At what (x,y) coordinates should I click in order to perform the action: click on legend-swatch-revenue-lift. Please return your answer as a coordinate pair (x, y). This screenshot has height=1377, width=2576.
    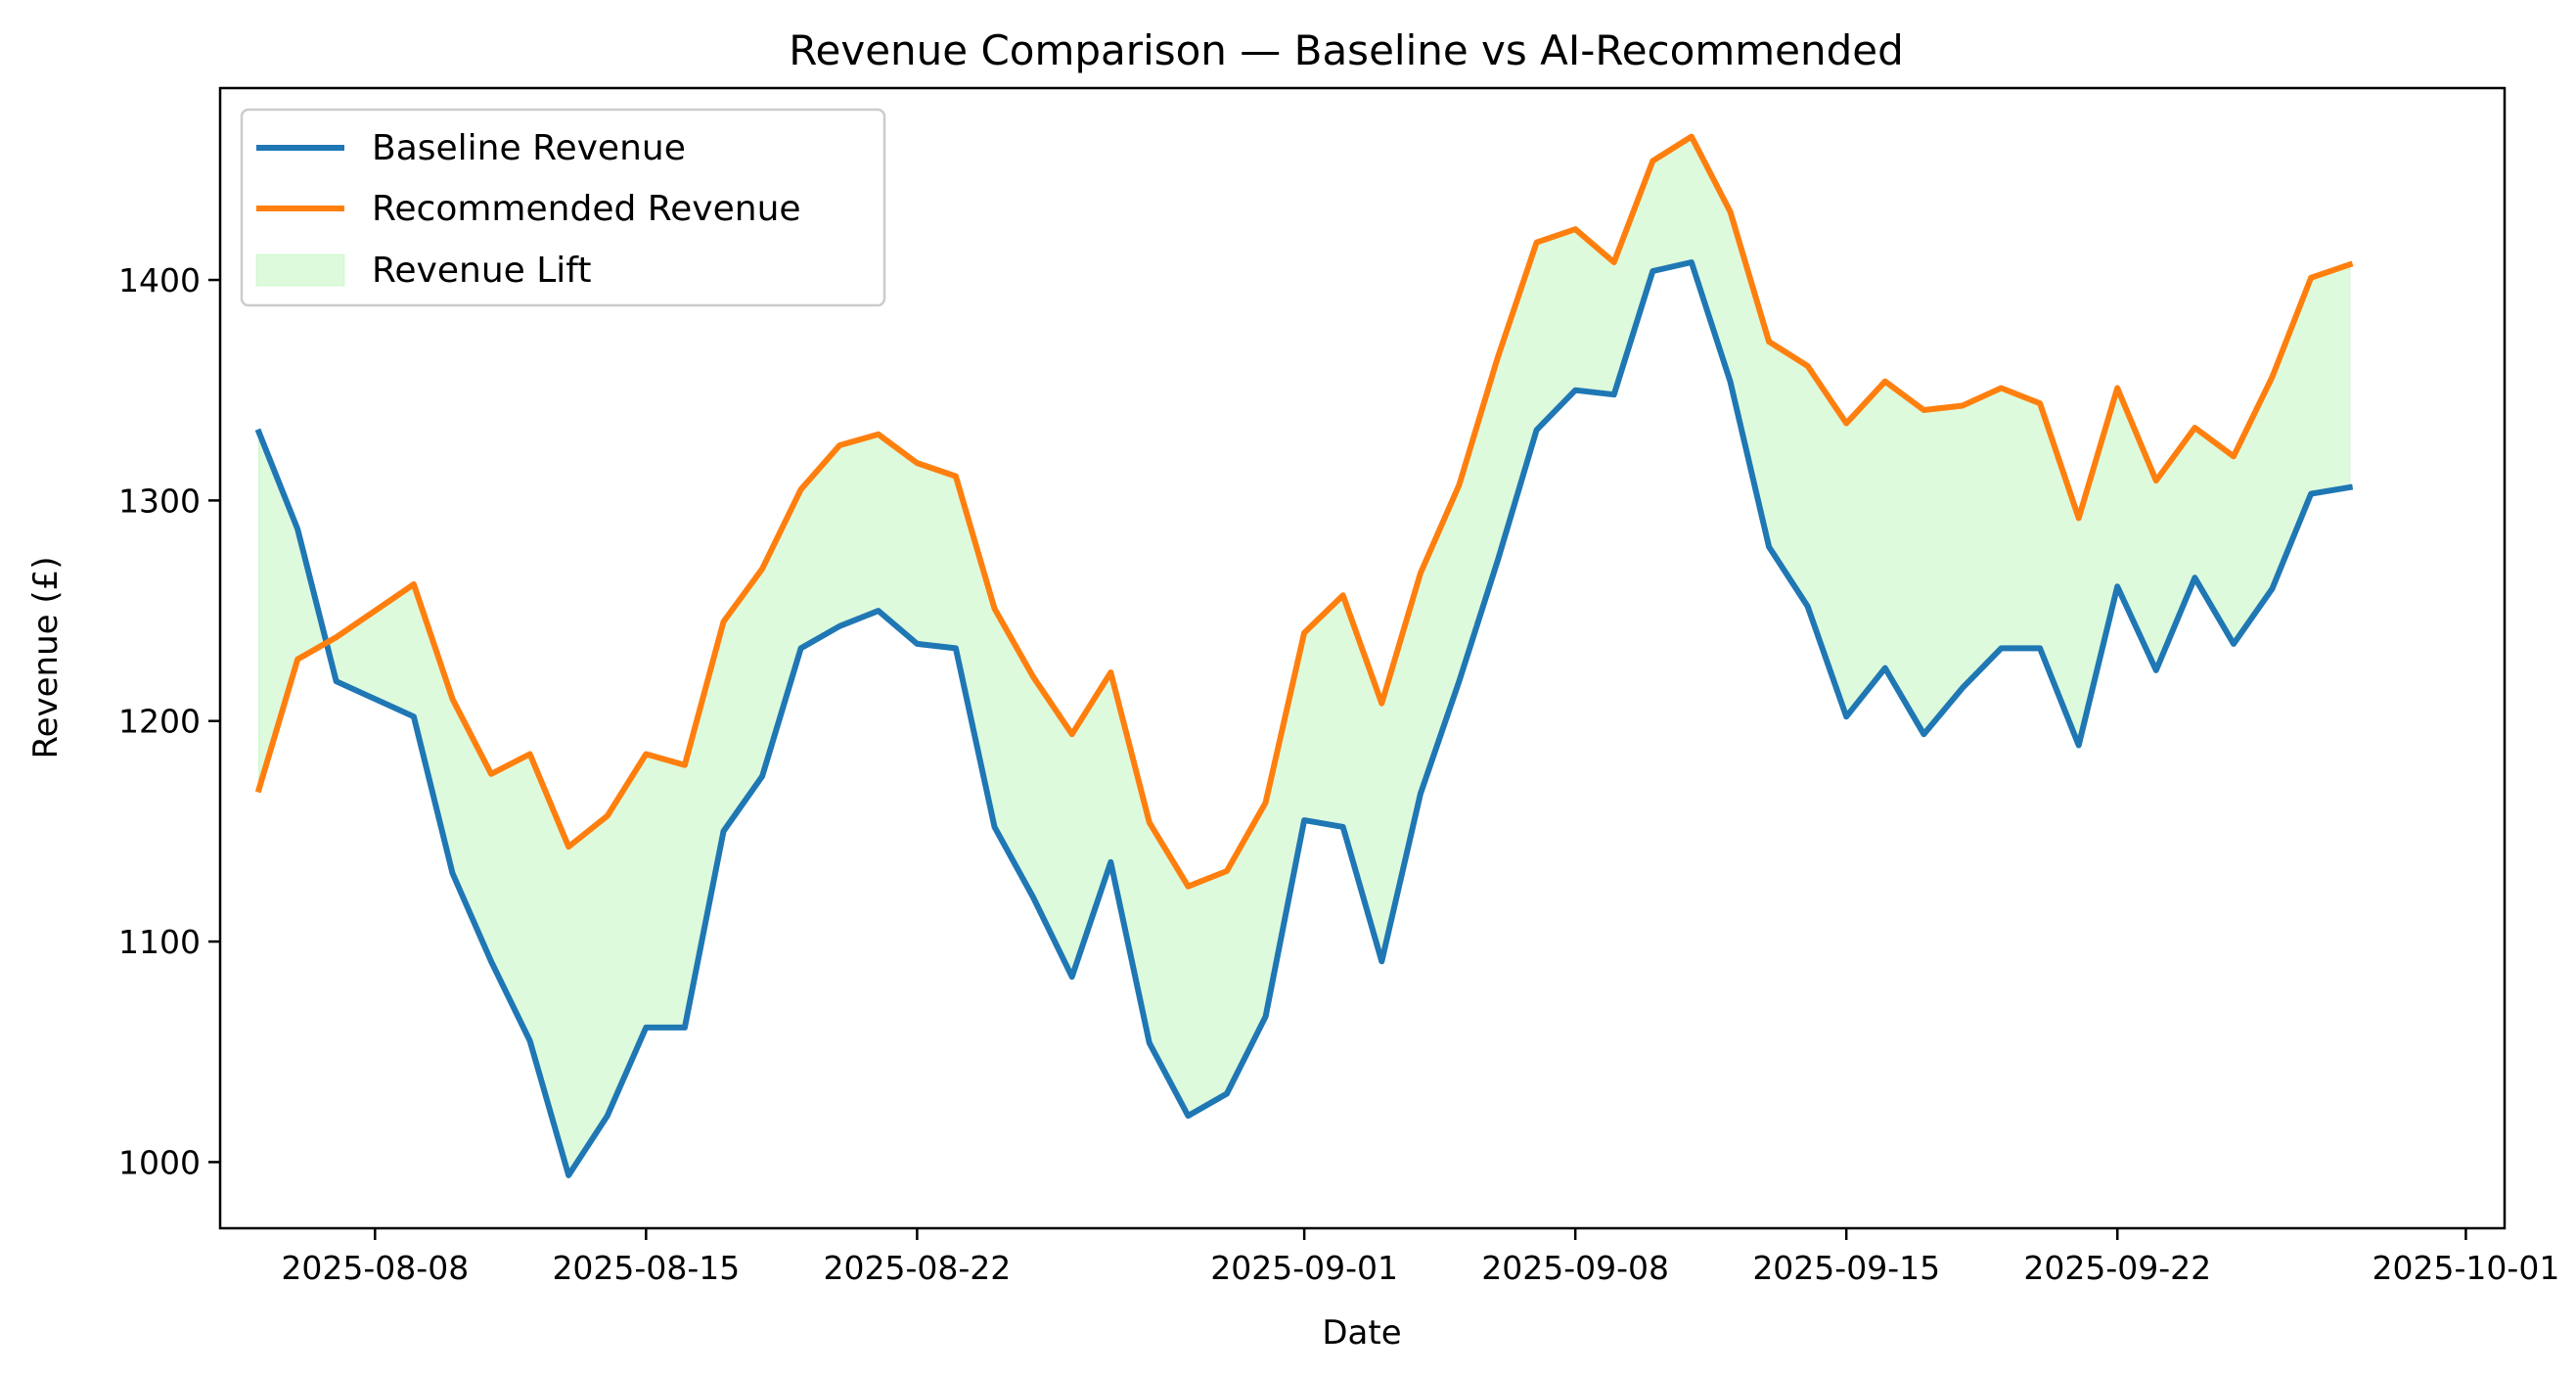
    Looking at the image, I should click on (300, 270).